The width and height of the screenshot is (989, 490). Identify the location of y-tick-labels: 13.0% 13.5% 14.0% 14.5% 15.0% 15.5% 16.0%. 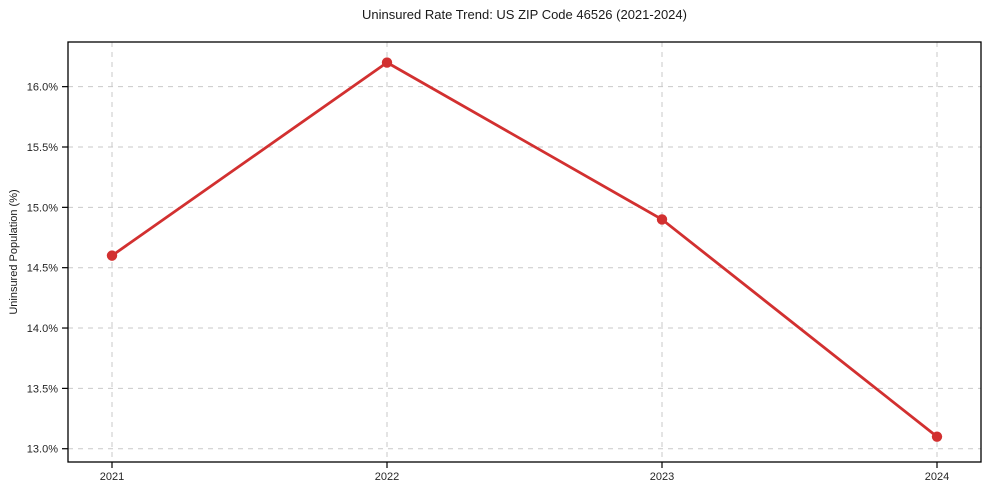
(42, 269).